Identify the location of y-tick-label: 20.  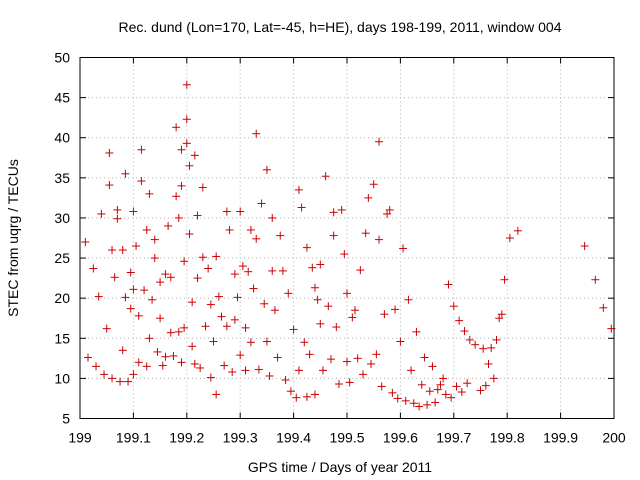
(62, 298).